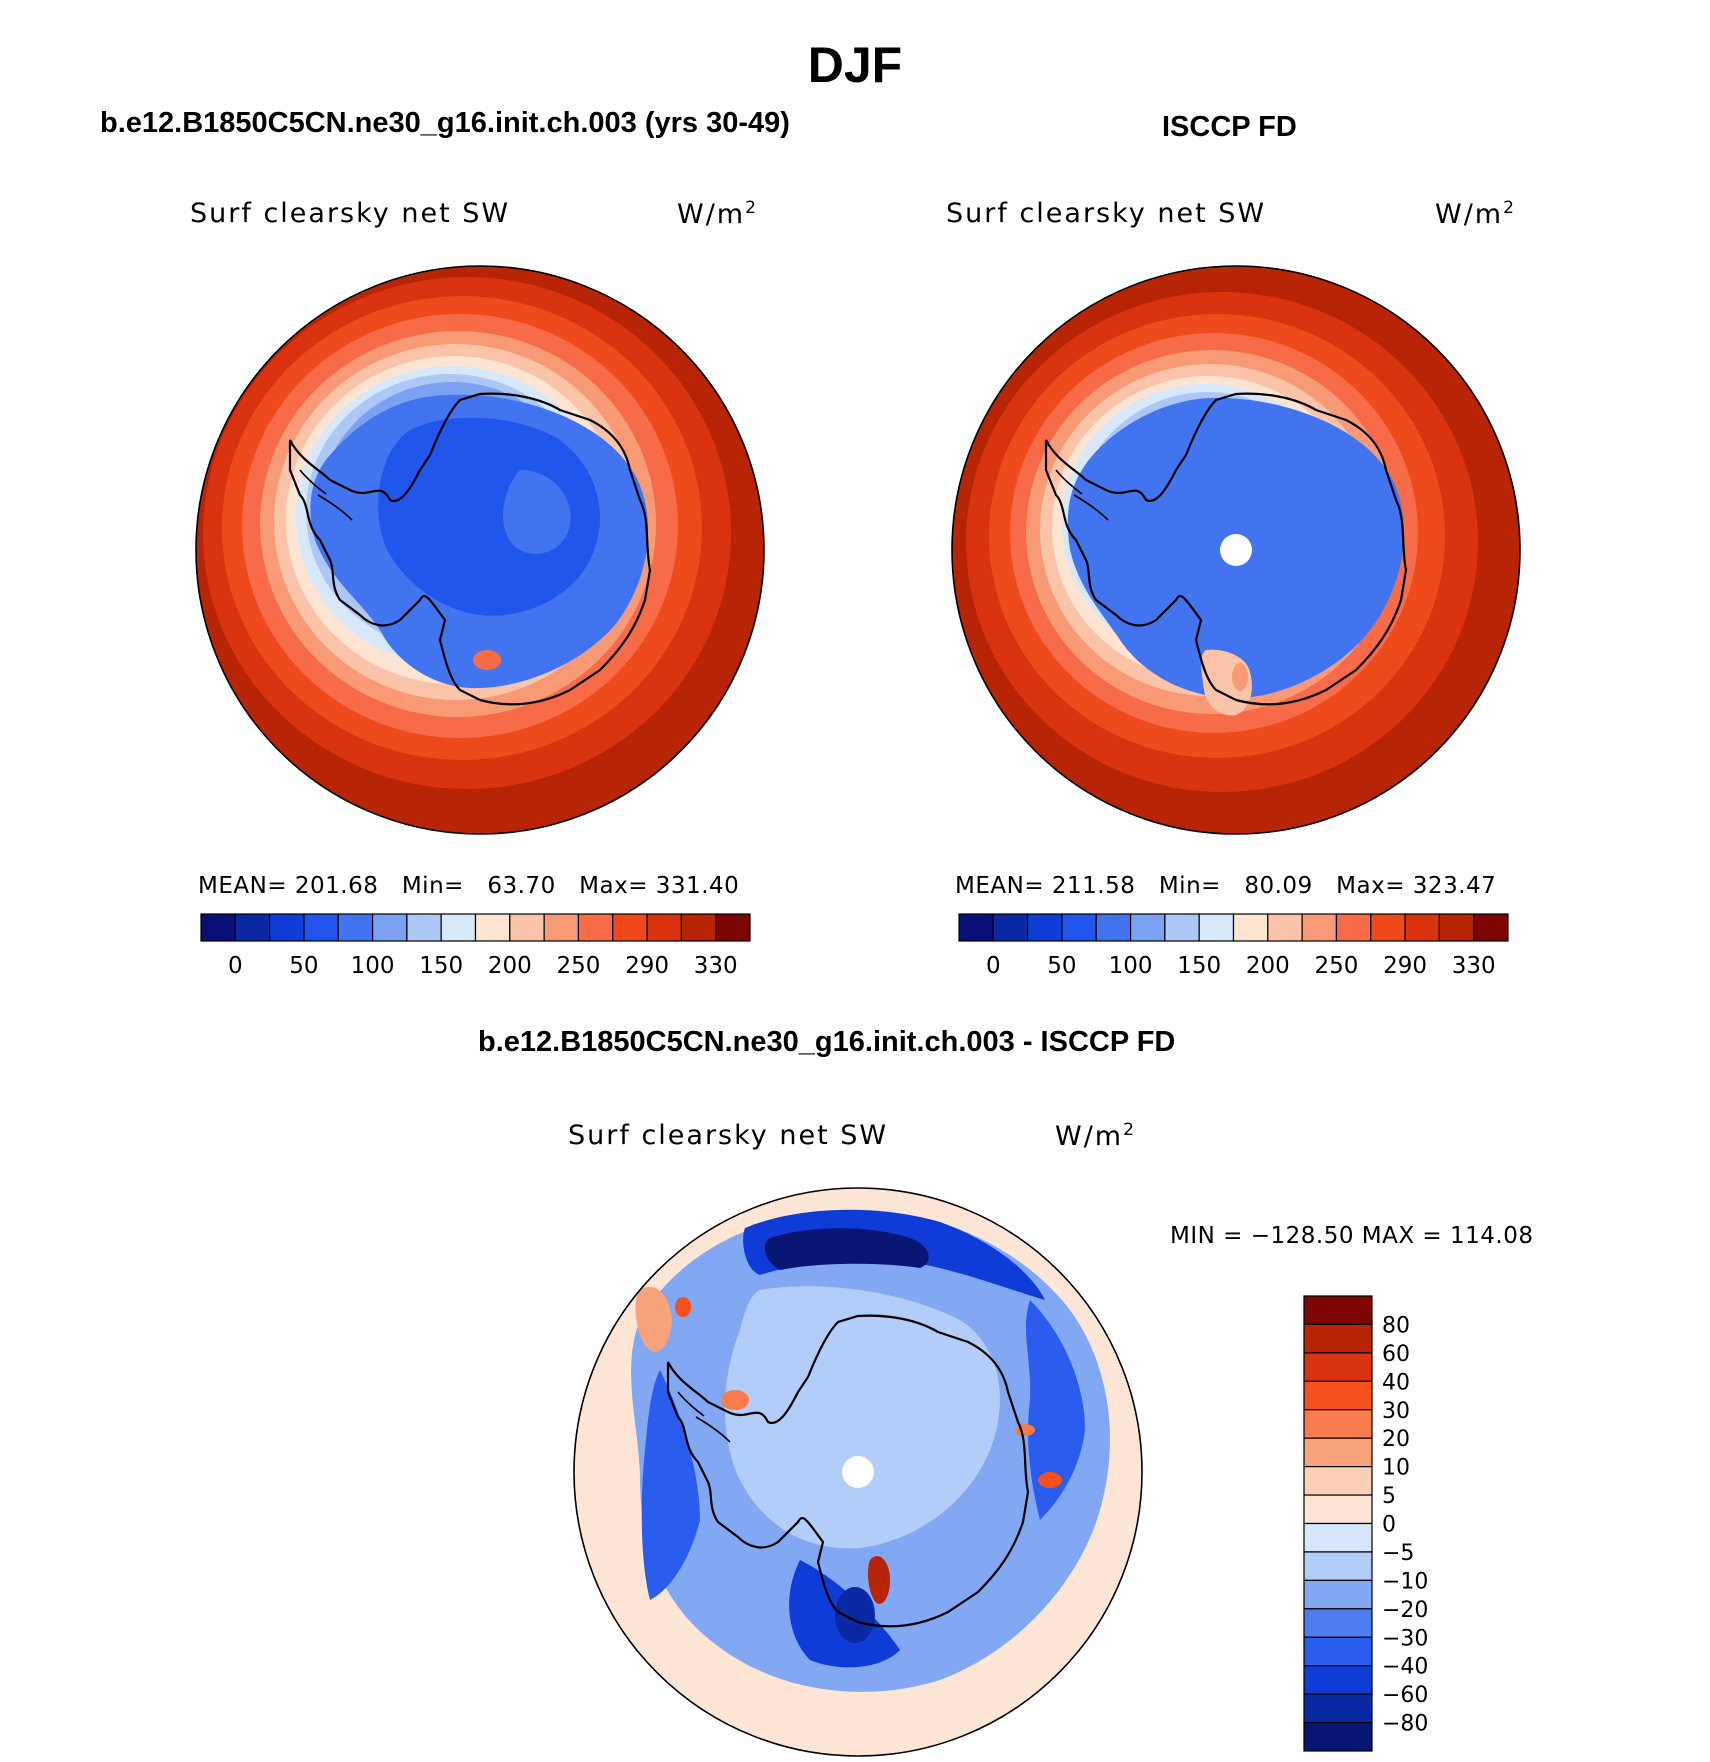 Image resolution: width=1710 pixels, height=1762 pixels. What do you see at coordinates (1050, 1480) in the screenshot?
I see `panel3-field-hotspot-east` at bounding box center [1050, 1480].